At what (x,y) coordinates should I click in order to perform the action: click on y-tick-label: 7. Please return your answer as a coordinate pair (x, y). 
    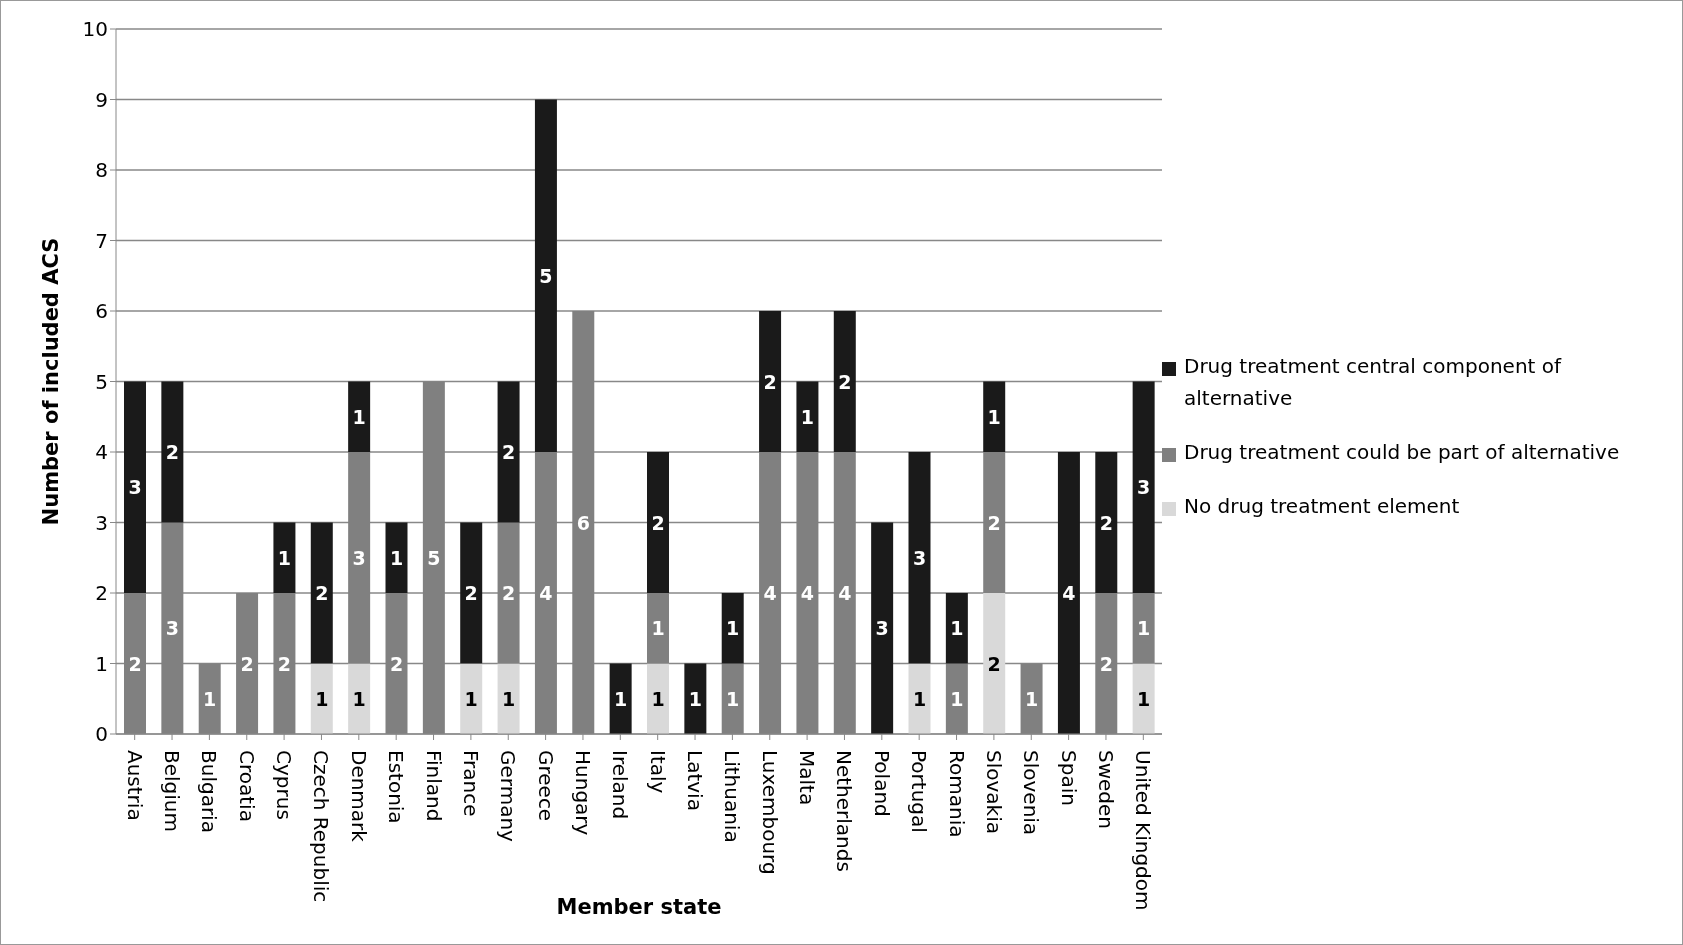
    Looking at the image, I should click on (101, 240).